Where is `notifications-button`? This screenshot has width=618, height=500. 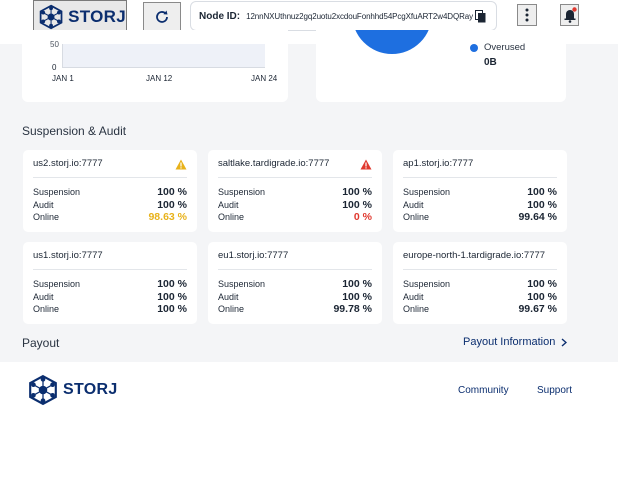
notifications-button is located at coordinates (569, 15).